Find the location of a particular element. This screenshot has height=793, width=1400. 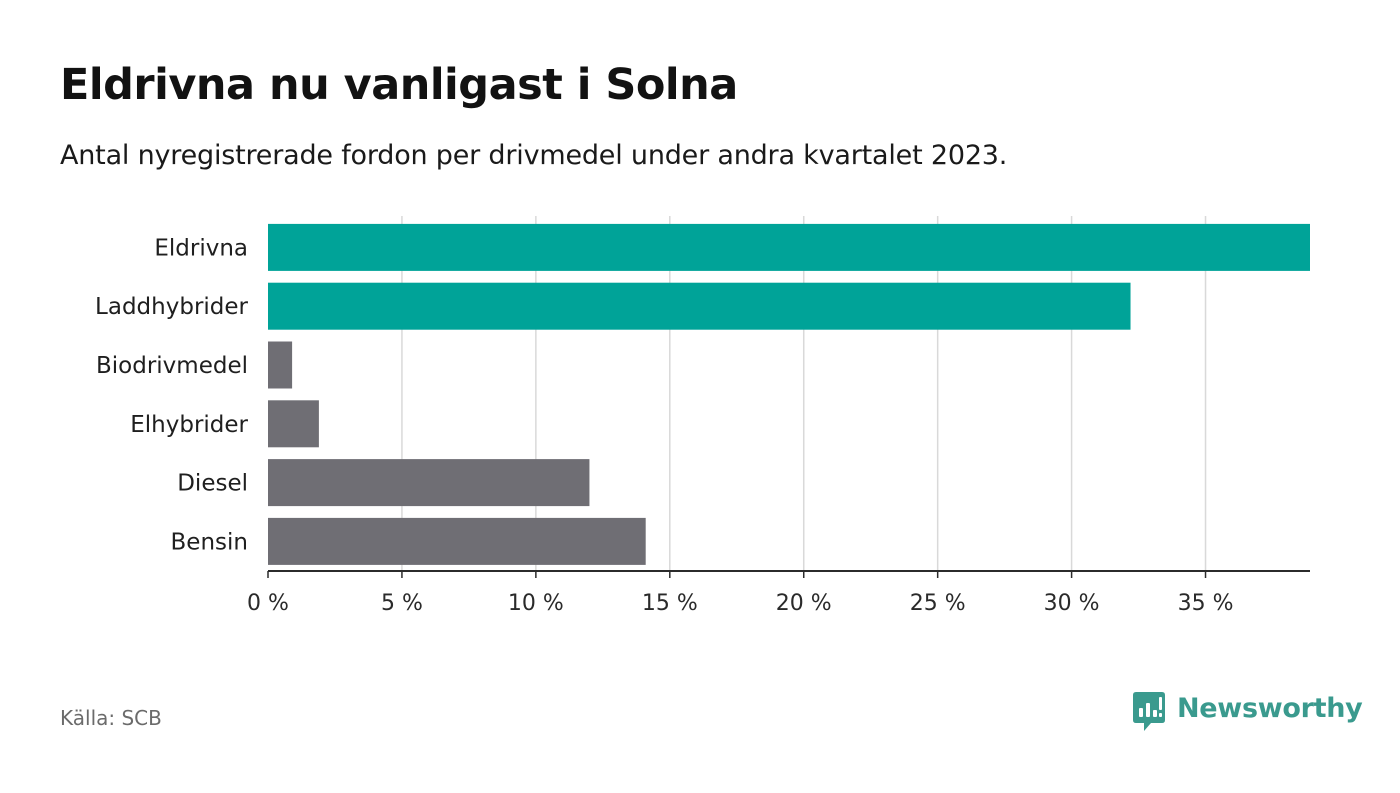

x-tick-label: 15 % is located at coordinates (670, 603).